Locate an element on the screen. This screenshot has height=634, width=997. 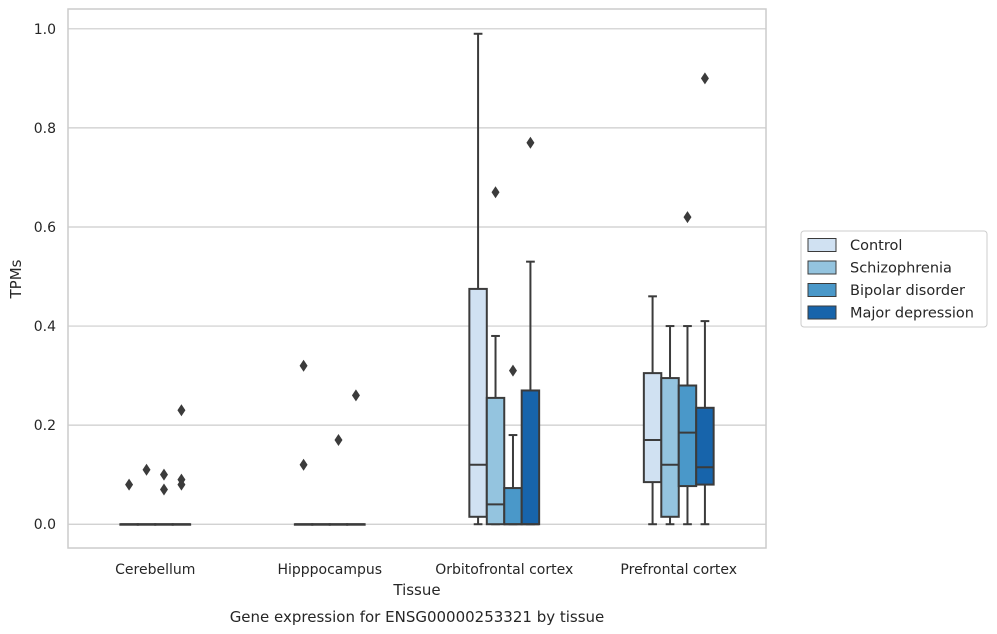
y-tick-labels: 0.0 0.2 0.4 0.6 0.8 1.0 is located at coordinates (45, 277).